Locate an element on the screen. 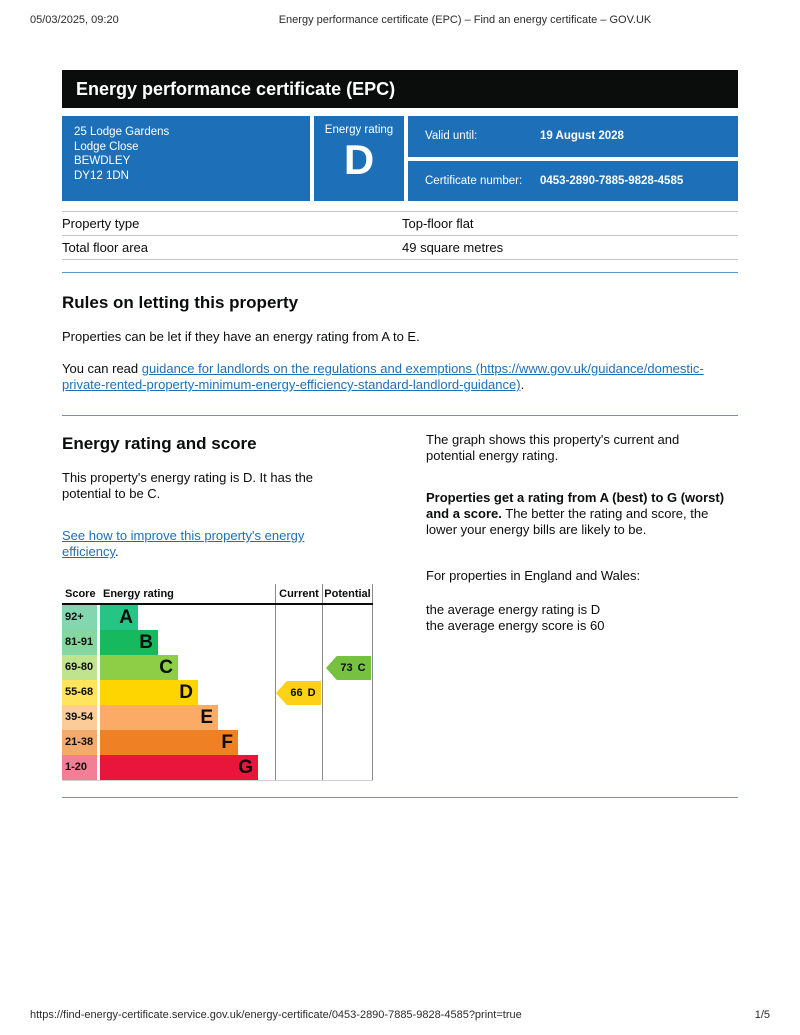 The width and height of the screenshot is (800, 1035). print-header-spacer is located at coordinates (750, 20).